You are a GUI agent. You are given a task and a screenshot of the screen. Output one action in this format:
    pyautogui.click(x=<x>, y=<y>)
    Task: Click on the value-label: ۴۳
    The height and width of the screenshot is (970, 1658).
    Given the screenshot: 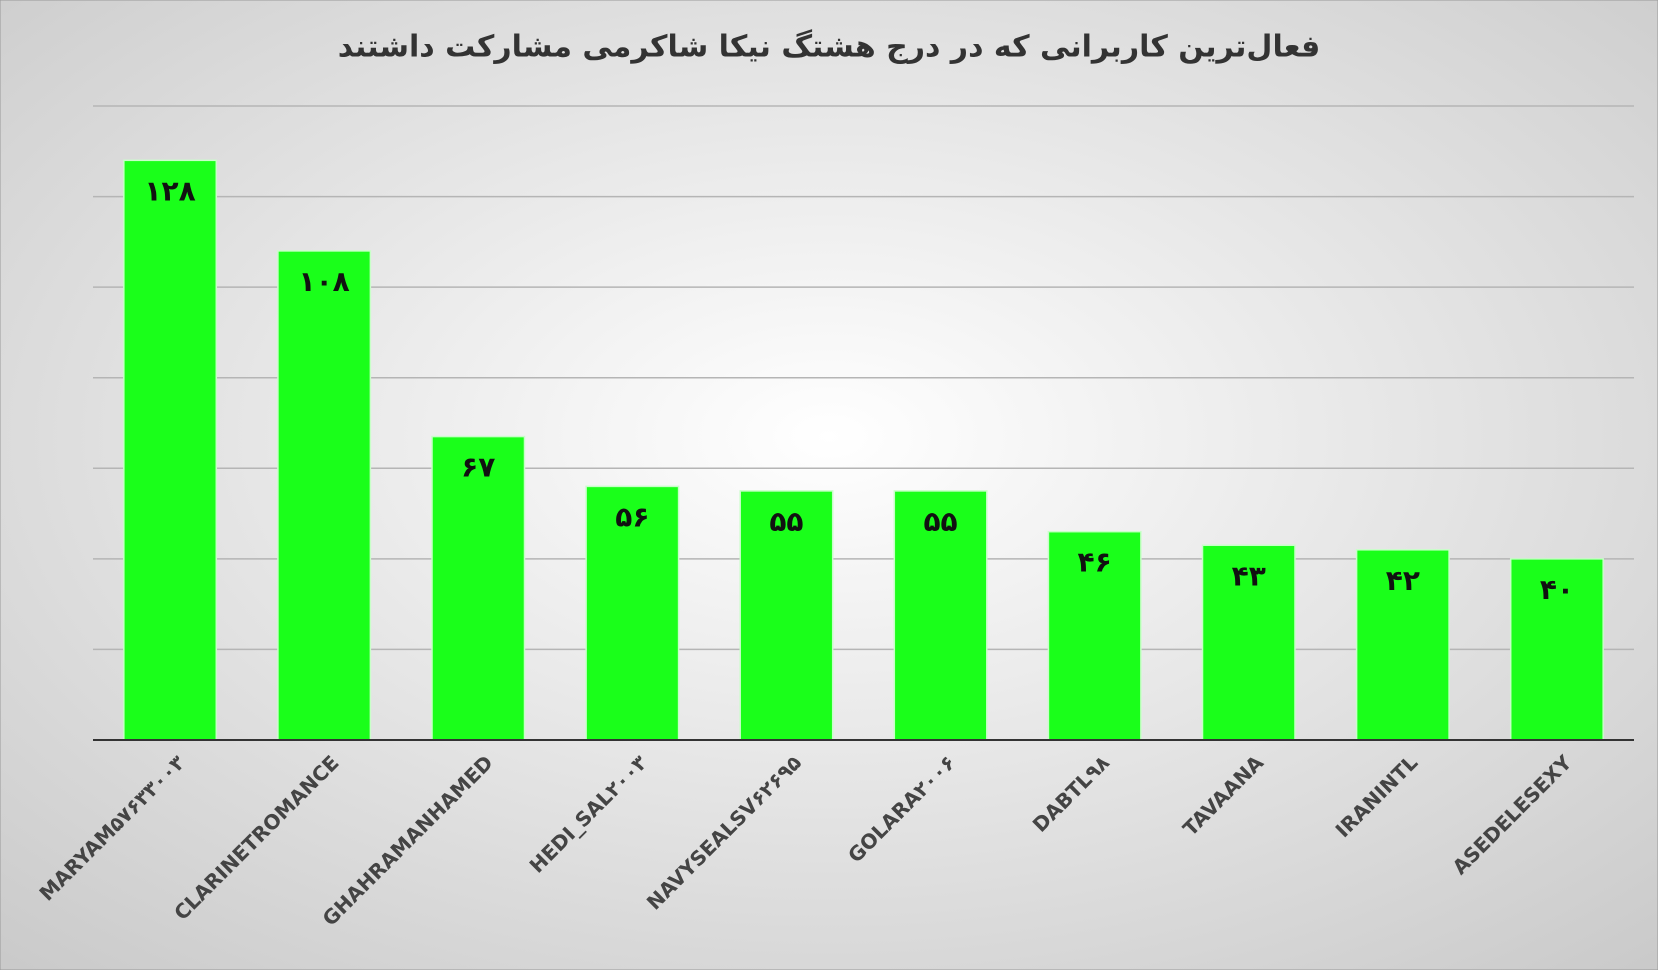 What is the action you would take?
    pyautogui.click(x=1249, y=575)
    